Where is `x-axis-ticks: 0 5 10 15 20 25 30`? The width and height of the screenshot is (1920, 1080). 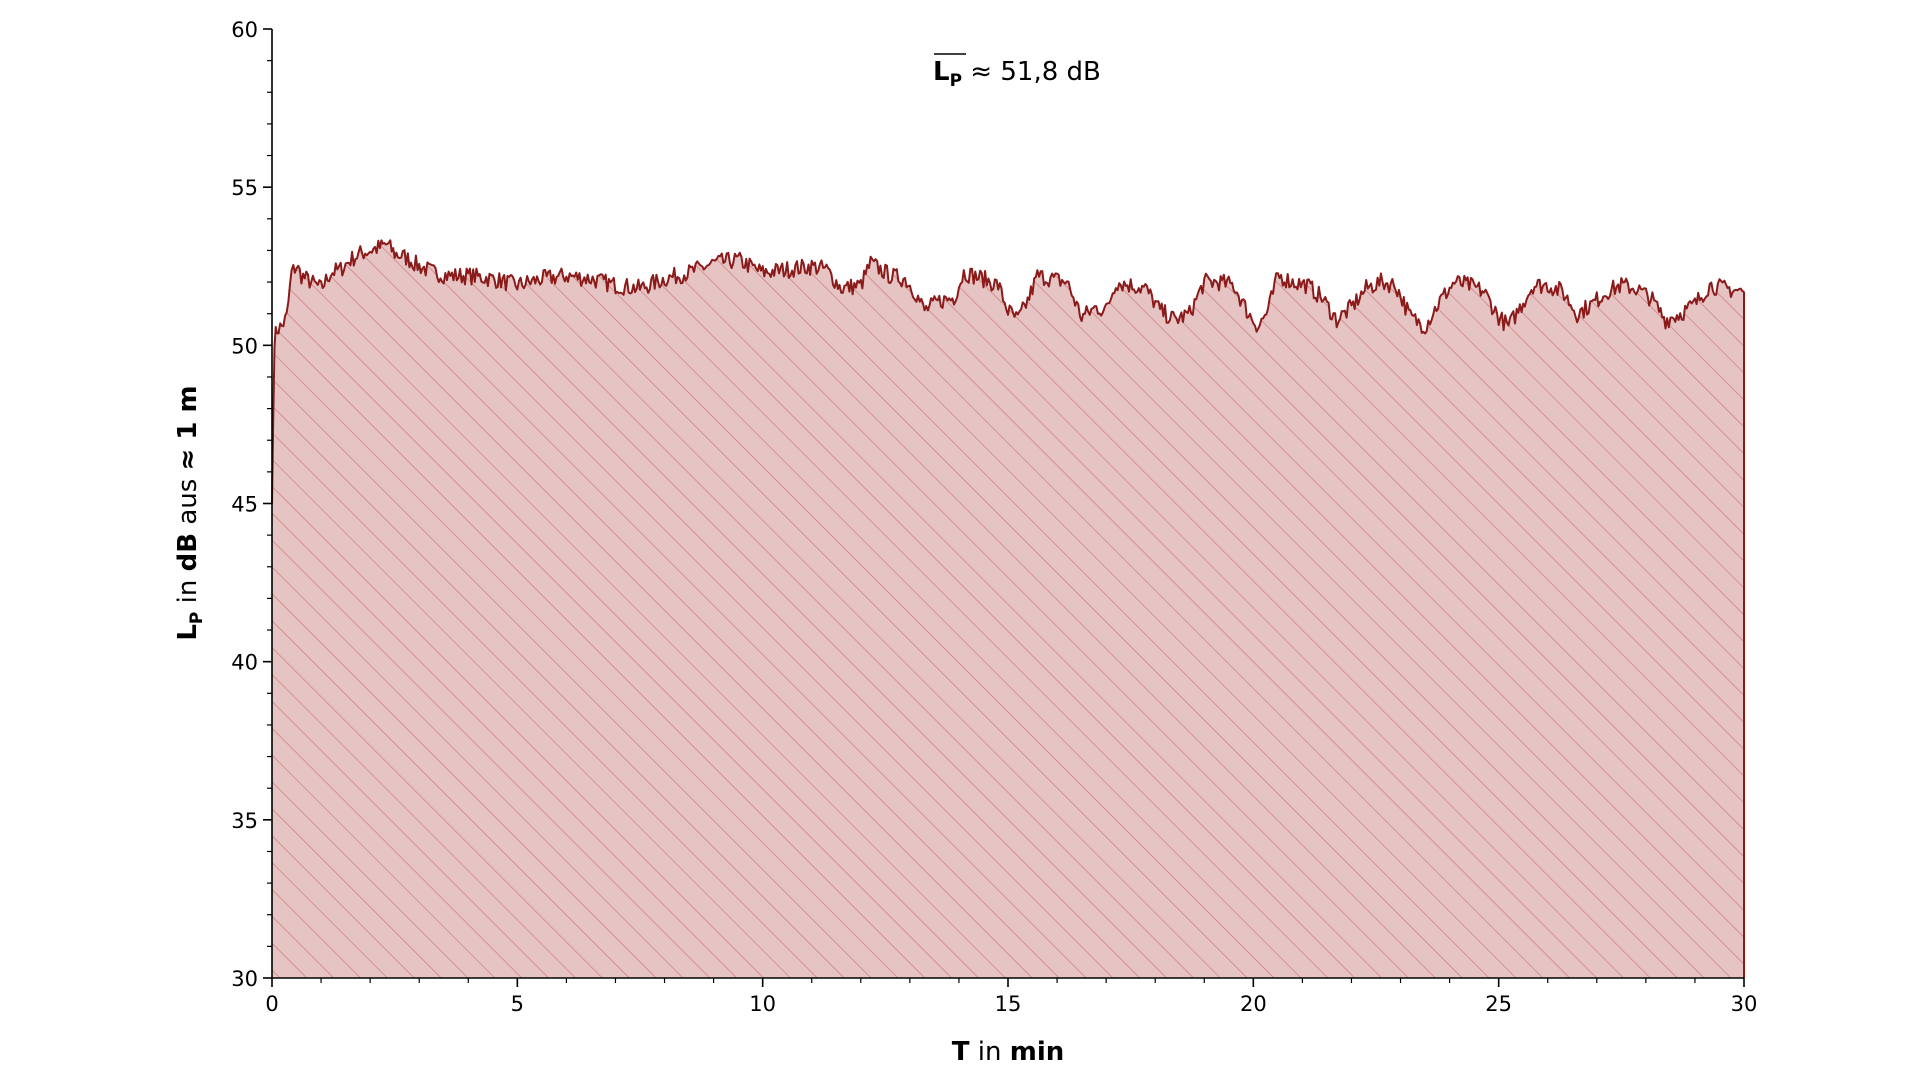 x-axis-ticks: 0 5 10 15 20 25 30 is located at coordinates (1011, 997).